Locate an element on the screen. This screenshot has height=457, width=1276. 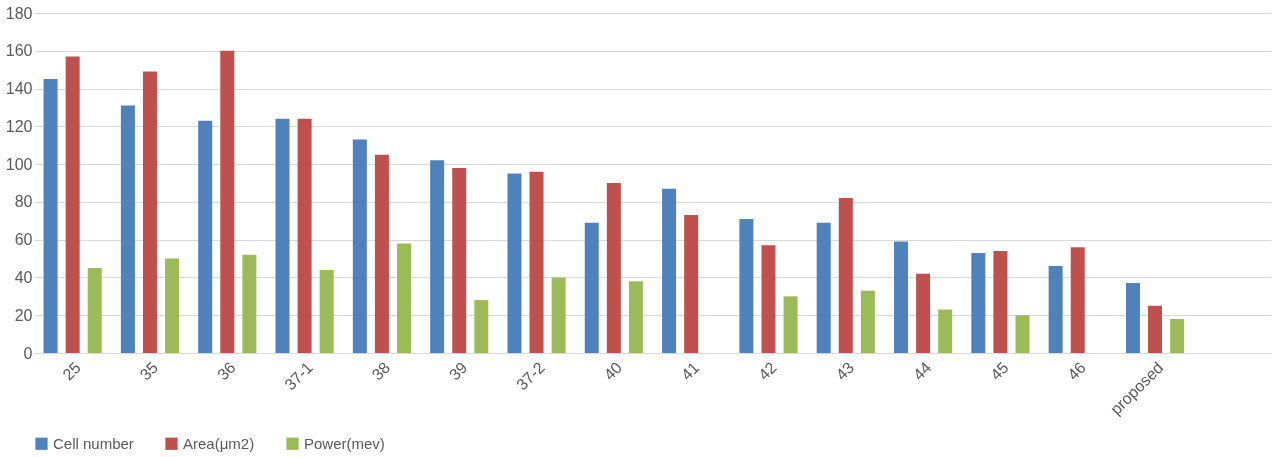
x-tick-label: 35 is located at coordinates (149, 371).